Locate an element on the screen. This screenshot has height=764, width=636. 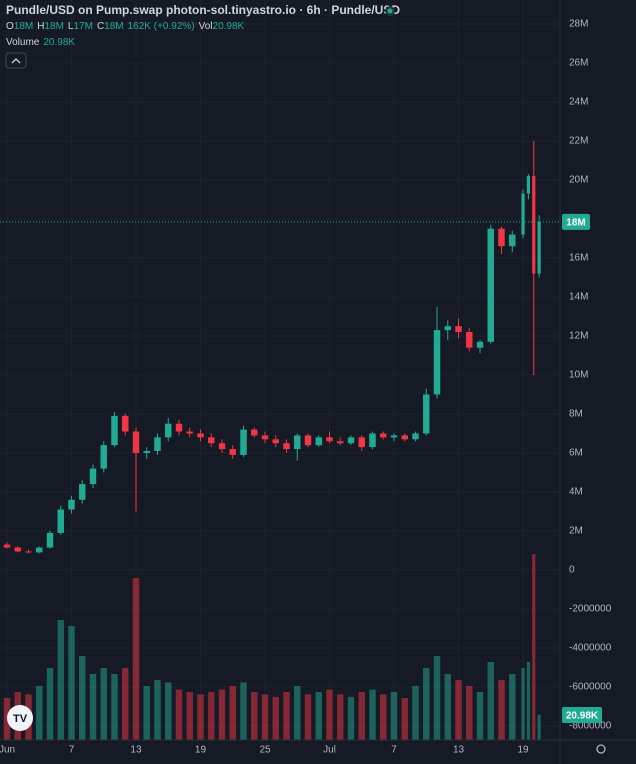
ohlc-value: 17M is located at coordinates (82, 26).